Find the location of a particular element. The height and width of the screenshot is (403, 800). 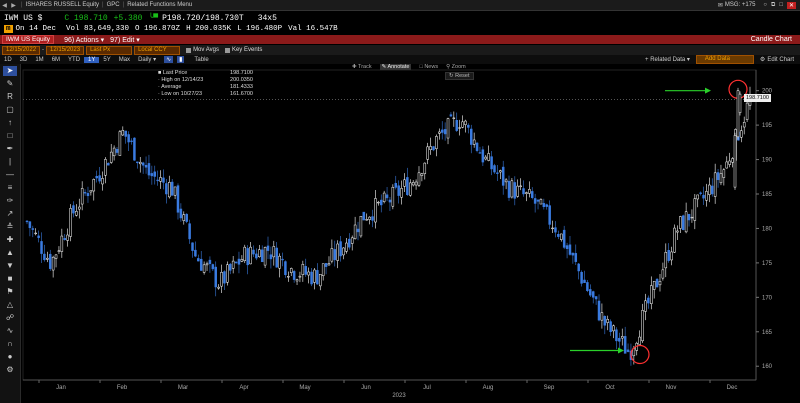

currency-select: Local CCY is located at coordinates (157, 50).